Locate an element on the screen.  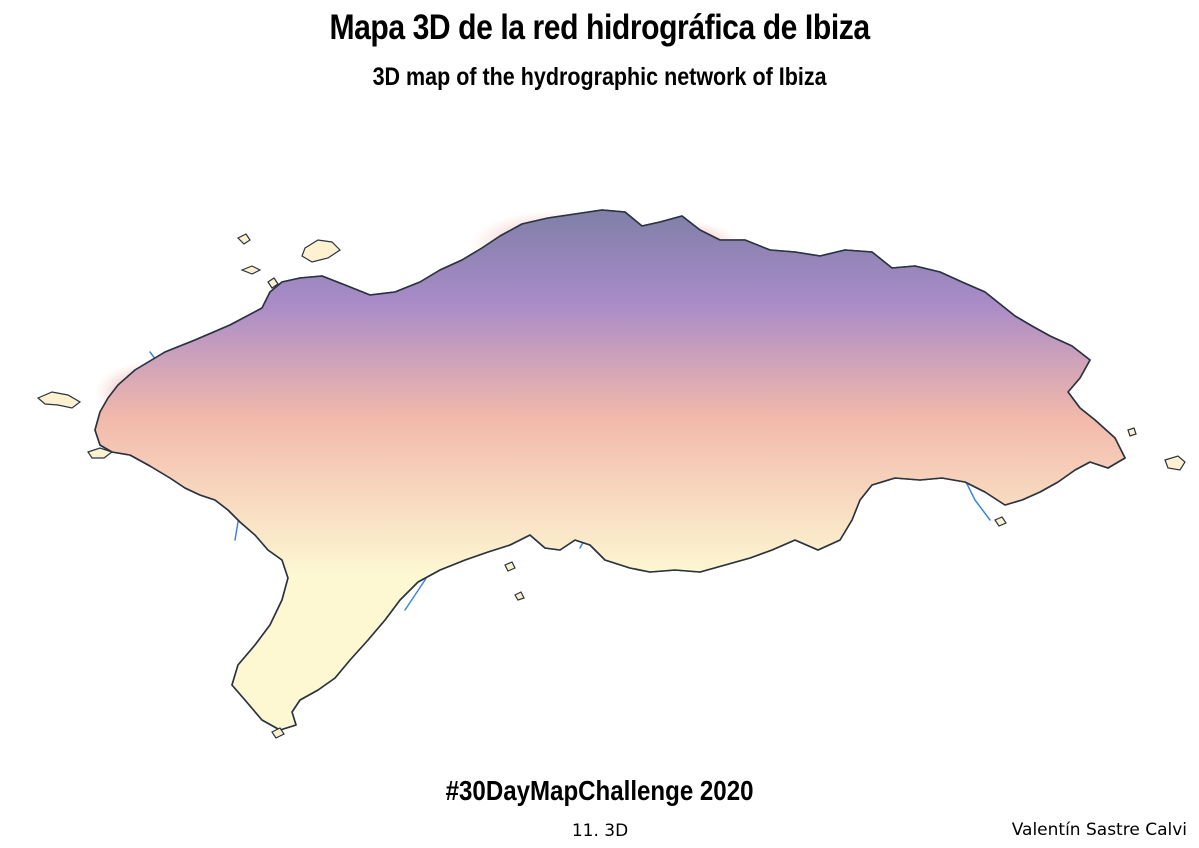
challenge-hashtag: #30DayMapChallenge 2020 is located at coordinates (599, 790).